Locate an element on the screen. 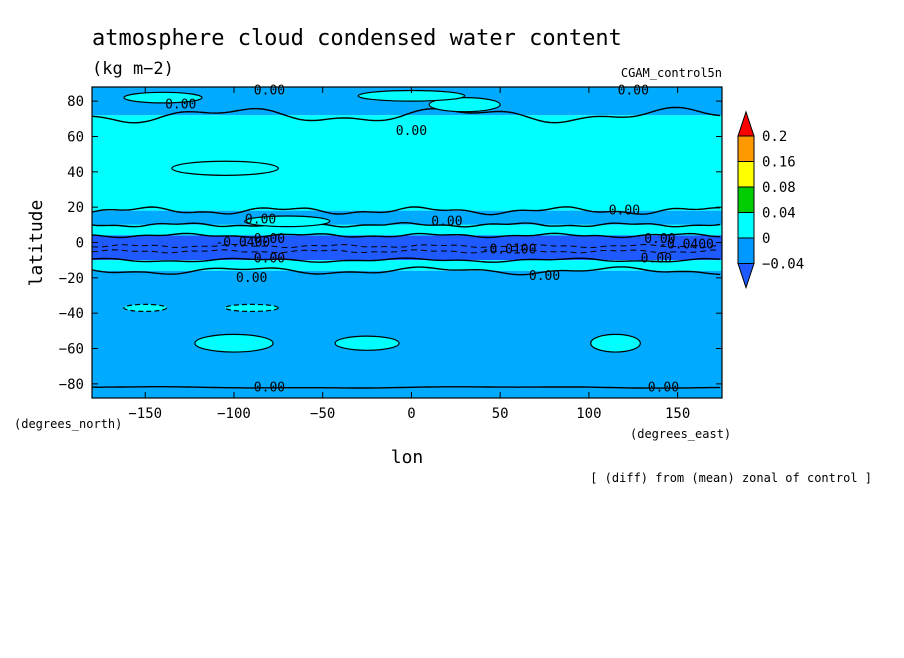  x-tick-label-1: −100 is located at coordinates (234, 414).